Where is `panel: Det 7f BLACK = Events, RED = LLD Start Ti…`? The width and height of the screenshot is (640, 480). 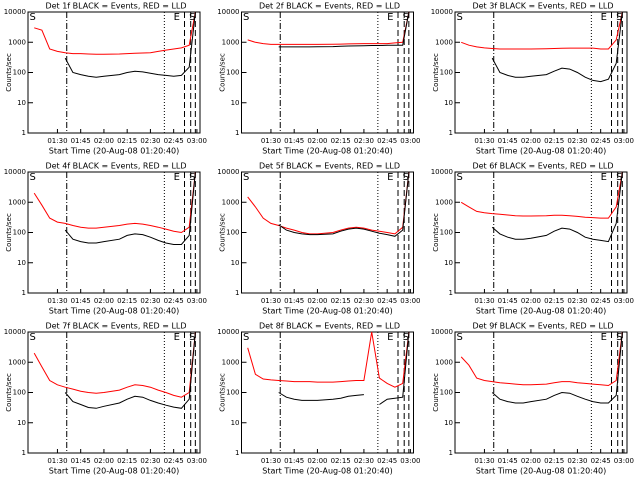 panel: Det 7f BLACK = Events, RED = LLD Start Ti… is located at coordinates (105, 399).